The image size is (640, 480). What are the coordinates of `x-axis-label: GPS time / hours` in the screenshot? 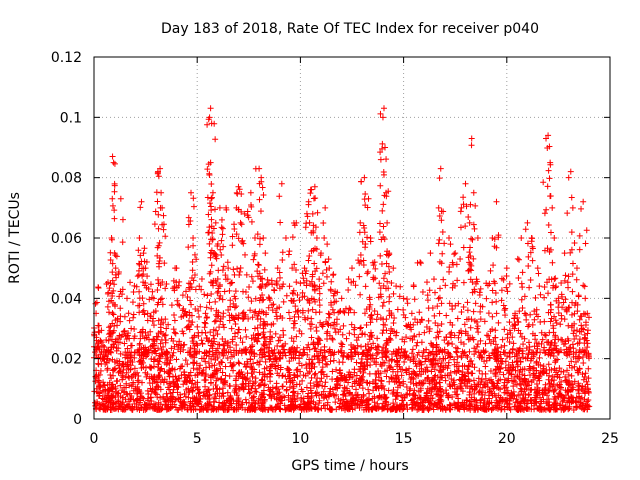 It's located at (349, 466).